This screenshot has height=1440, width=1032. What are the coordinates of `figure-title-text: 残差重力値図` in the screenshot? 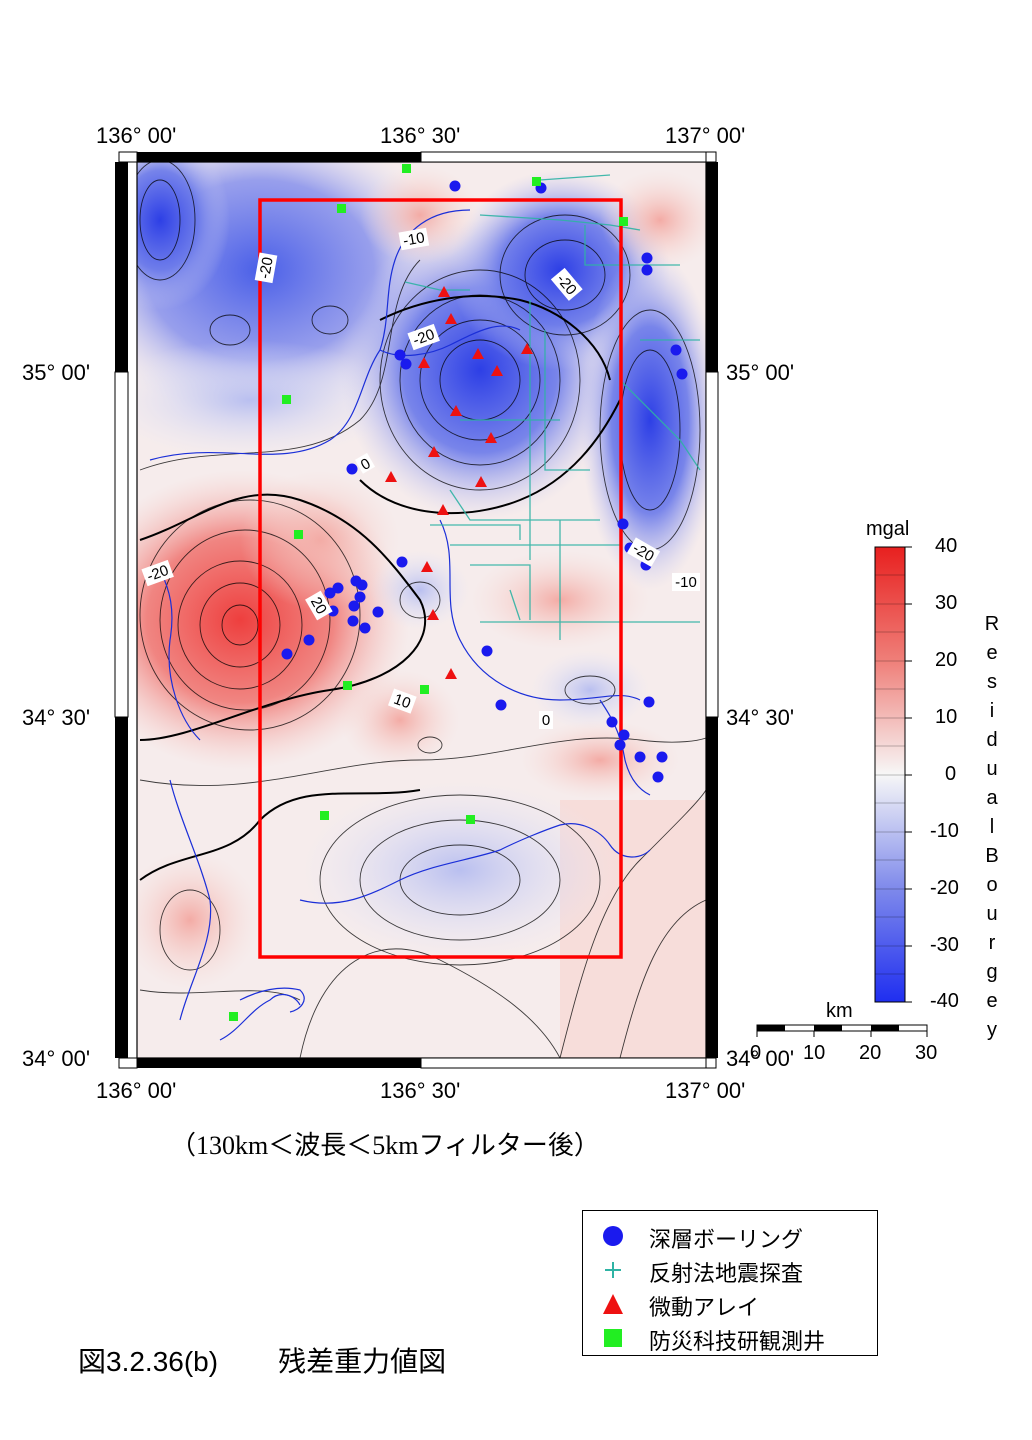 It's located at (362, 1361).